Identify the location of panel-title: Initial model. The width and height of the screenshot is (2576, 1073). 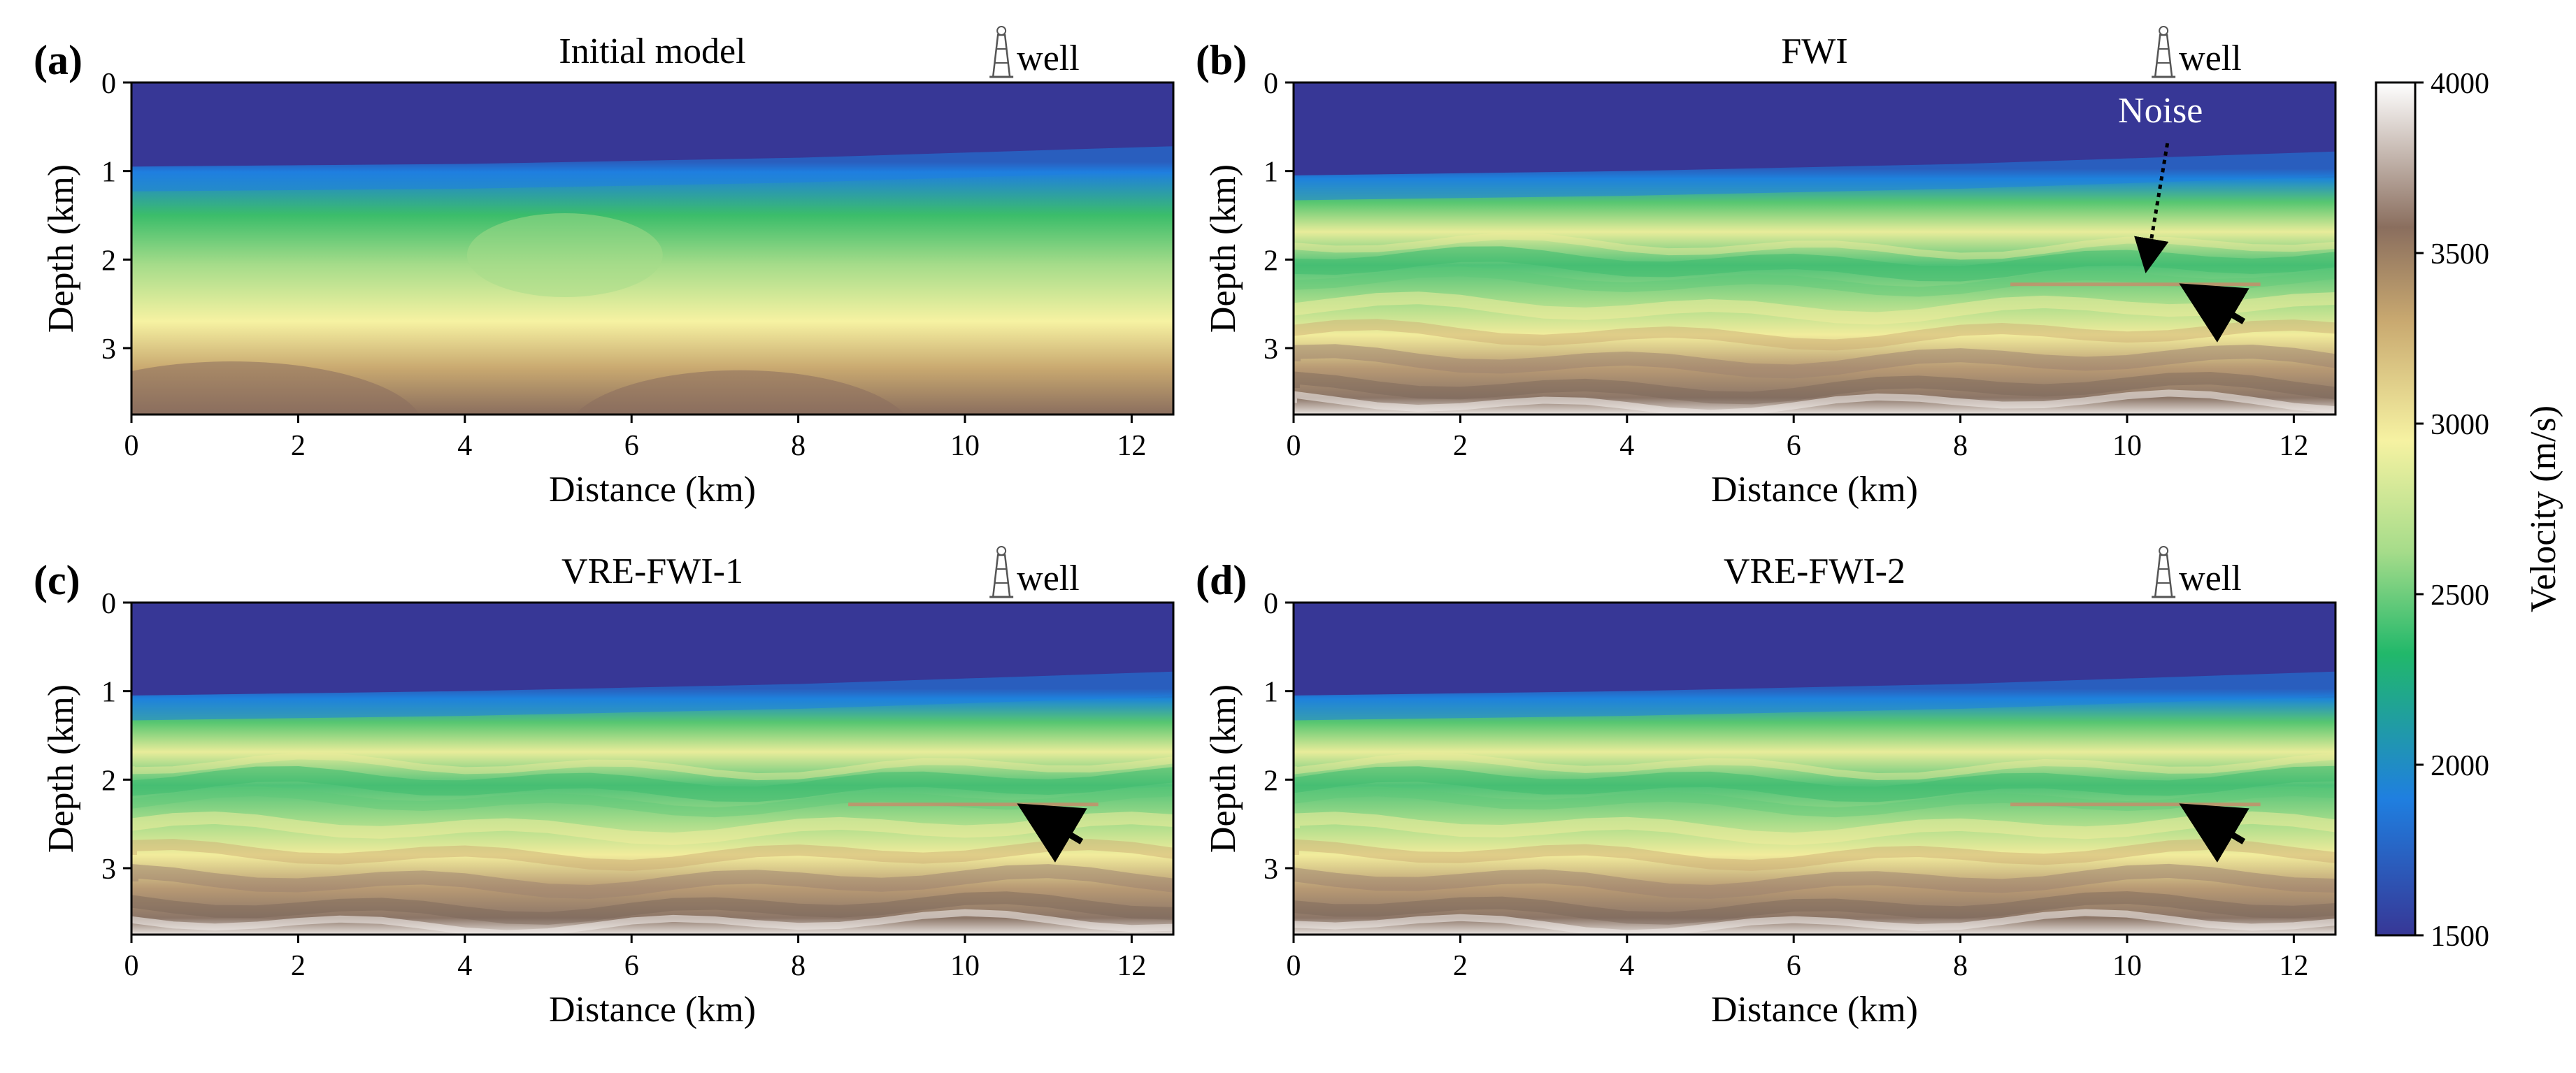
(652, 51).